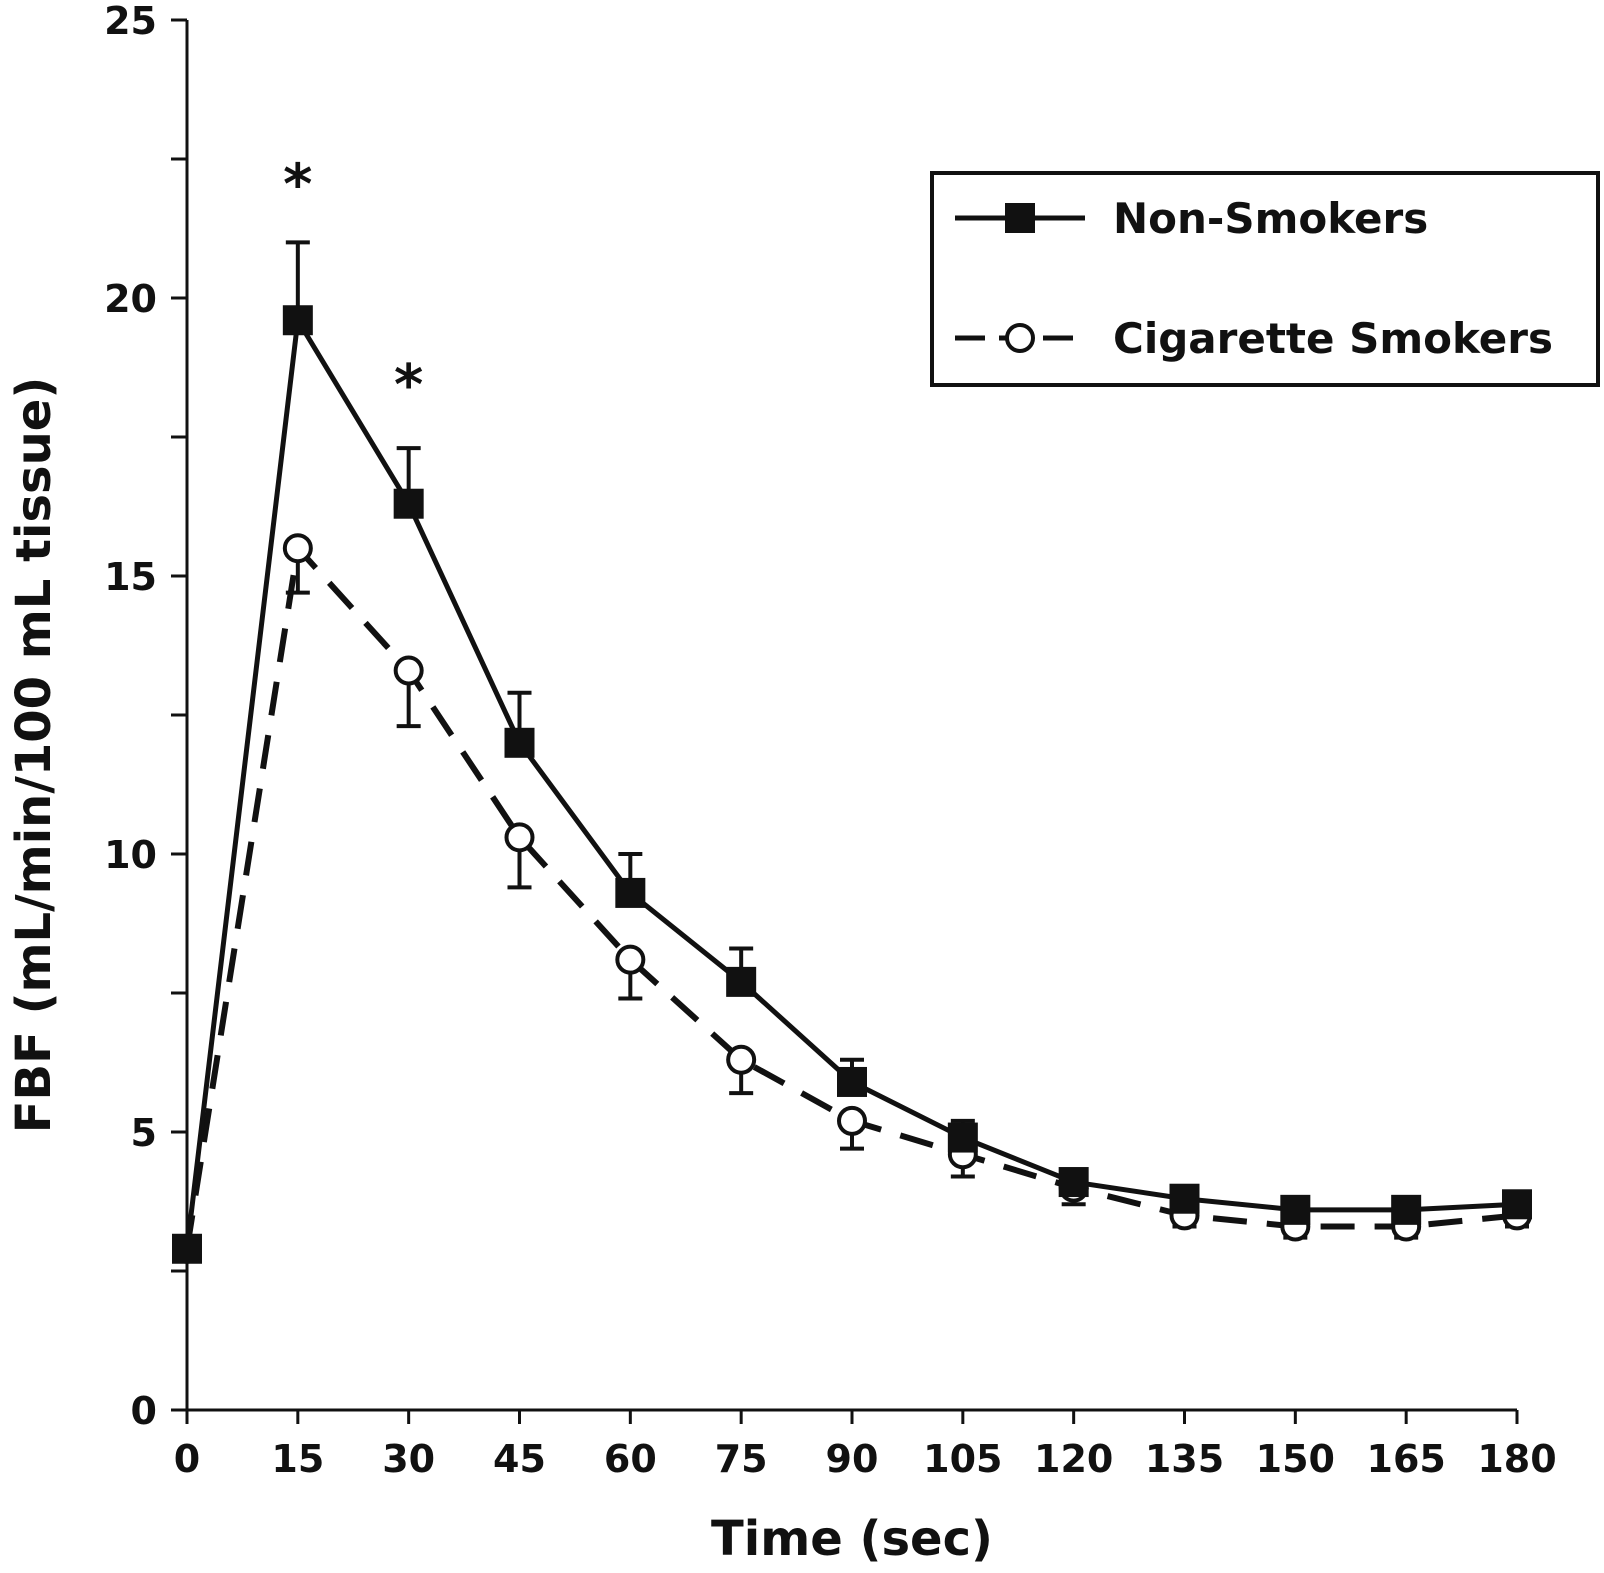 This screenshot has width=1604, height=1573. I want to click on legend-box, so click(1265, 279).